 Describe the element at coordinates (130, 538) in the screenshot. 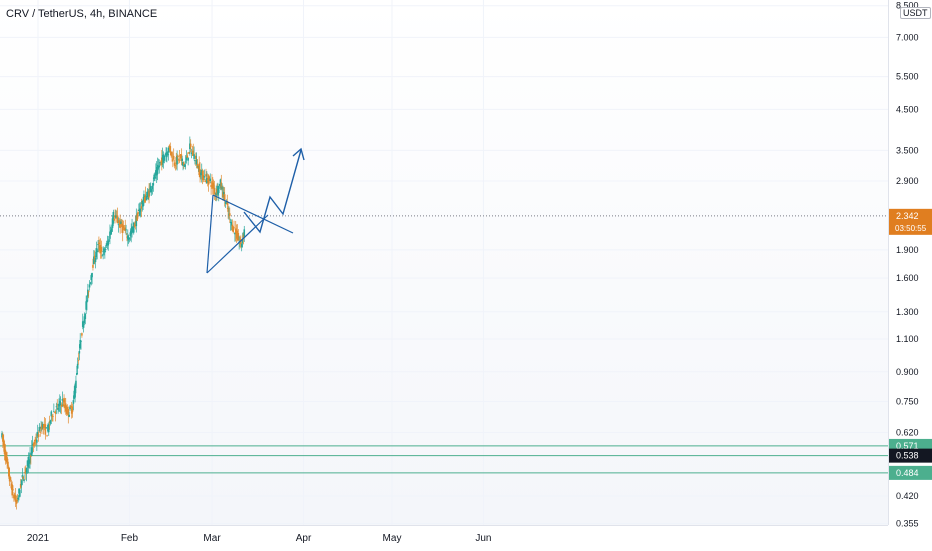

I see `time-tick-label: Feb` at that location.